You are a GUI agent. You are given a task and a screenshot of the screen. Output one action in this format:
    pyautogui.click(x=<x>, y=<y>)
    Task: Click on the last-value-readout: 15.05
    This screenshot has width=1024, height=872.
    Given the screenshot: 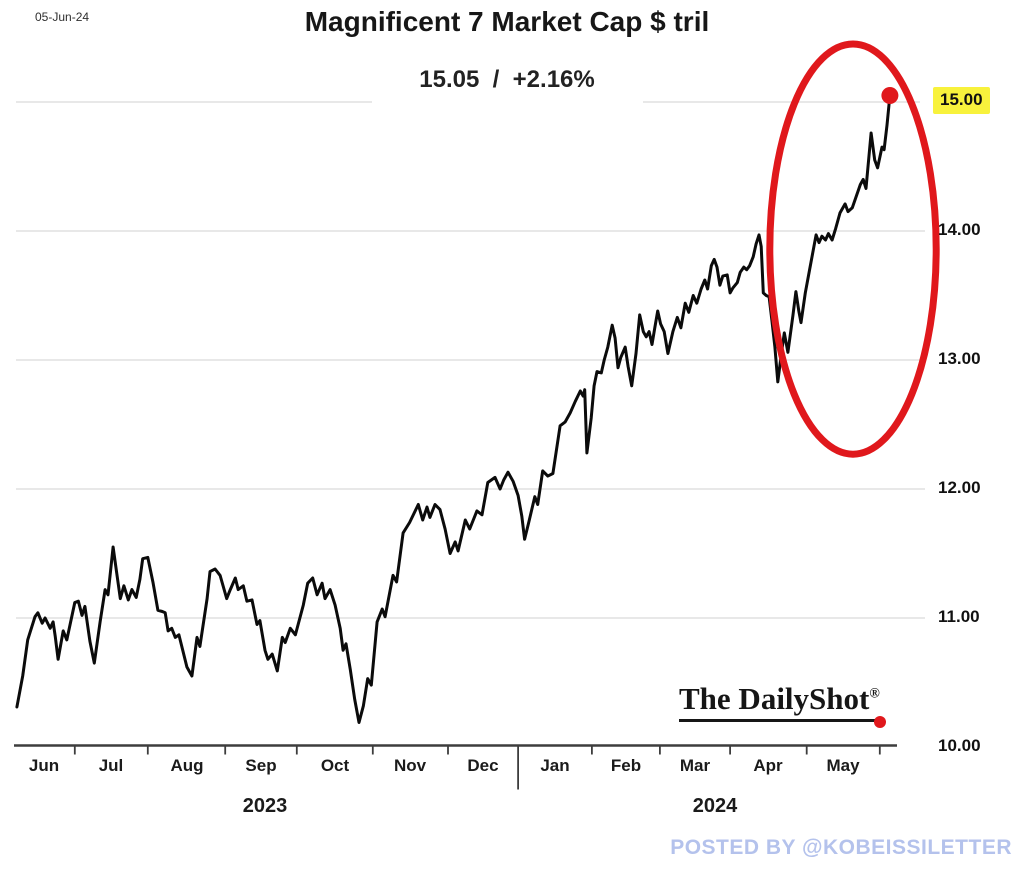 What is the action you would take?
    pyautogui.click(x=449, y=79)
    